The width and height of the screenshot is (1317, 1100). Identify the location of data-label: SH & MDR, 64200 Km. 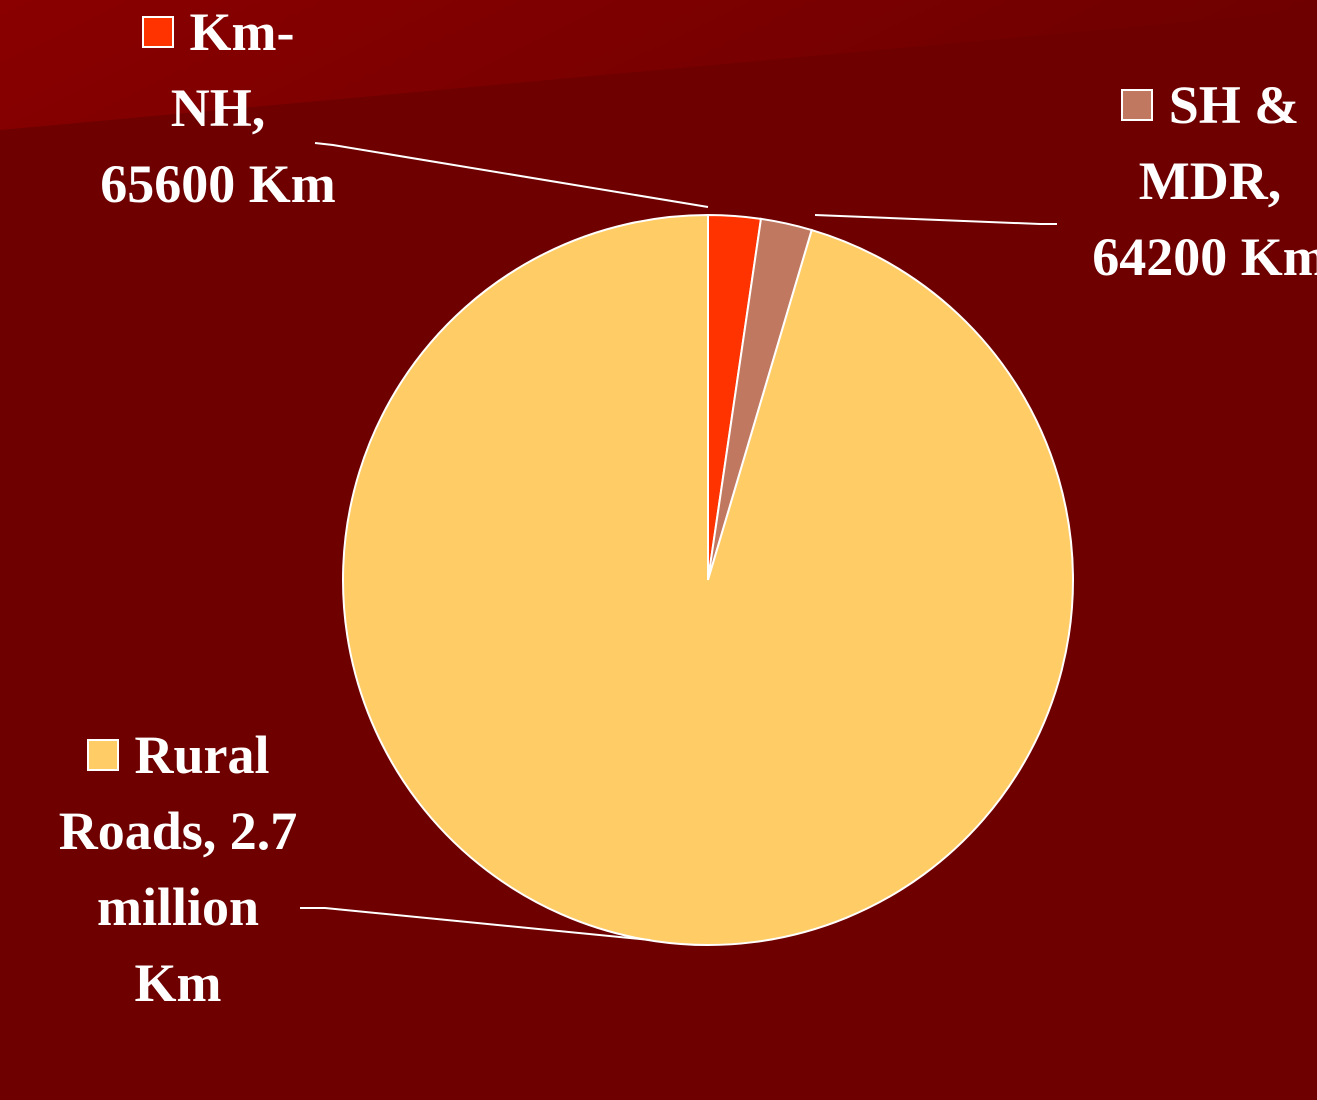
(1203, 181).